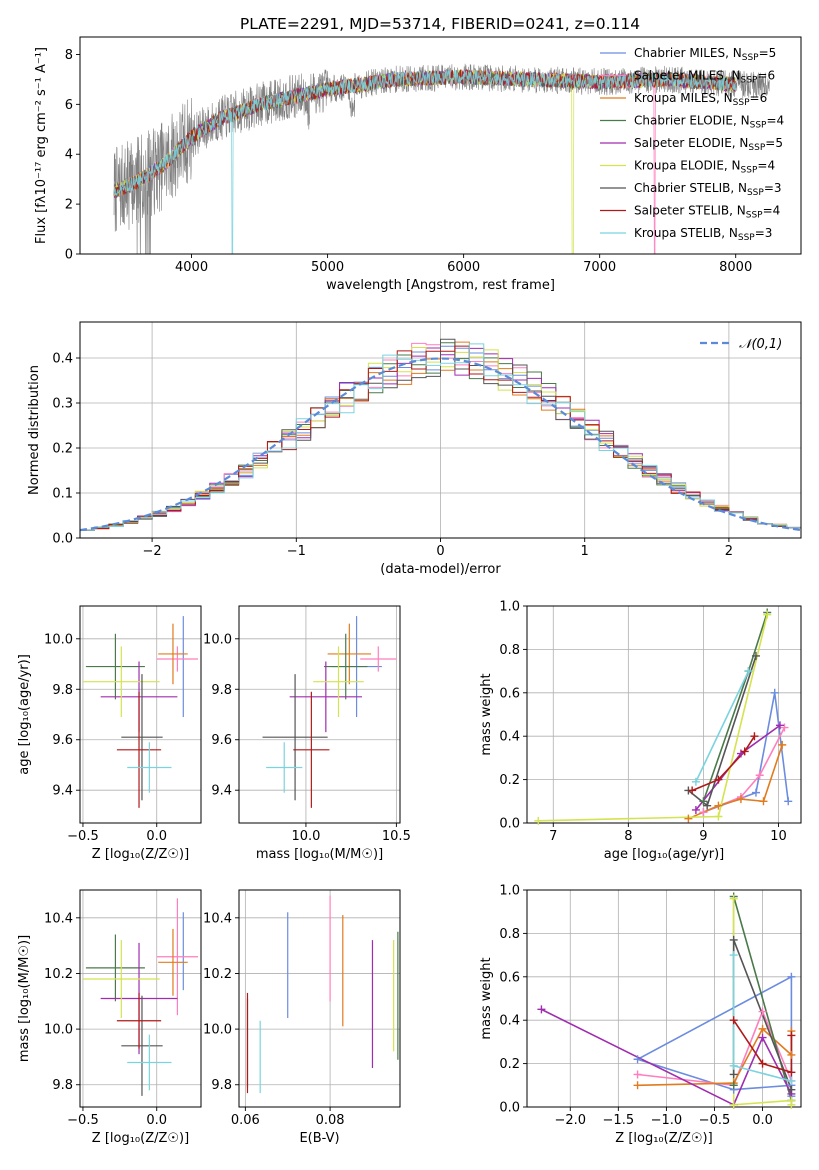 This screenshot has width=819, height=1170. Describe the element at coordinates (705, 54) in the screenshot. I see `legend-label: Chabrier MILES, NSSP=5` at that location.